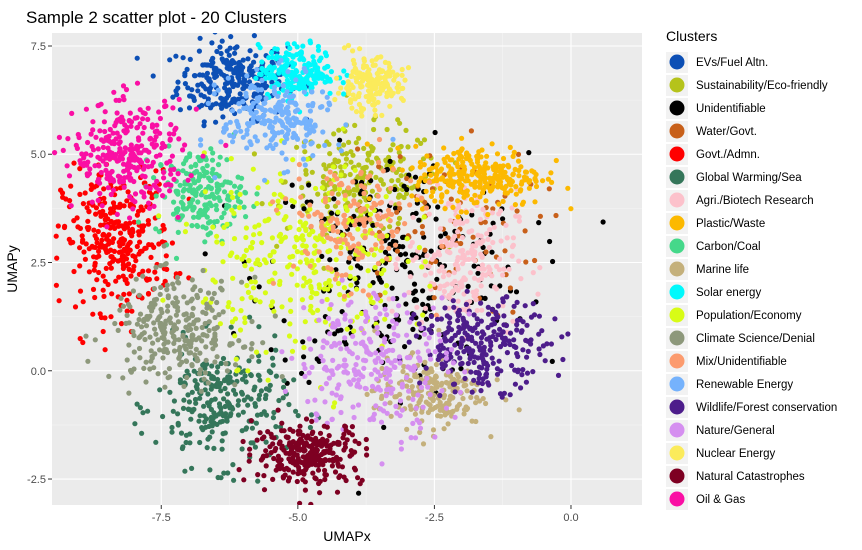 This screenshot has width=862, height=550. I want to click on legend-label: Nature/General, so click(735, 431).